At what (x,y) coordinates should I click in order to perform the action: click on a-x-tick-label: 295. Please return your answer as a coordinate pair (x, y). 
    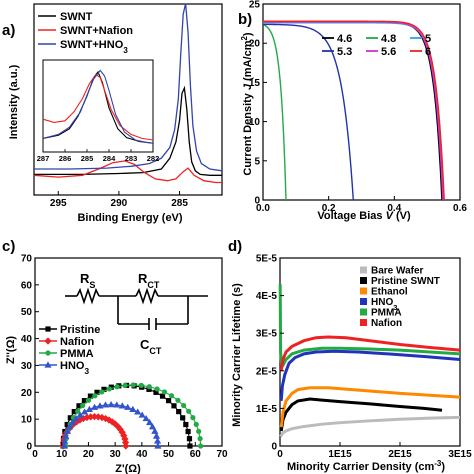
    Looking at the image, I should click on (58, 203).